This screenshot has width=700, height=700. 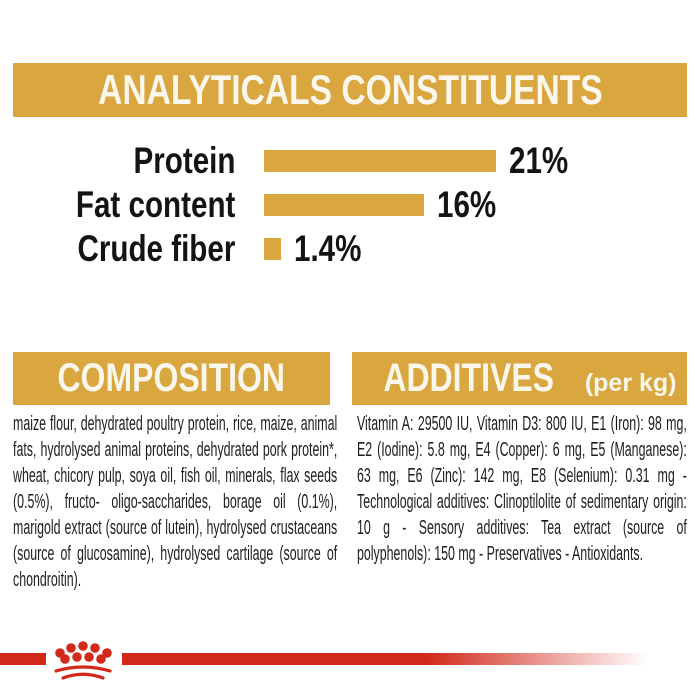 I want to click on chart-row-fat-content: Fat content 16%, so click(x=350, y=205).